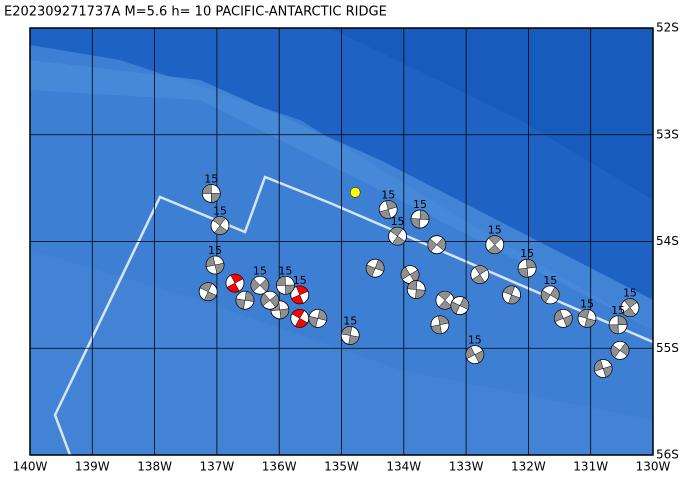 The height and width of the screenshot is (483, 699). Describe the element at coordinates (466, 467) in the screenshot. I see `x-tick-label: 133W` at that location.